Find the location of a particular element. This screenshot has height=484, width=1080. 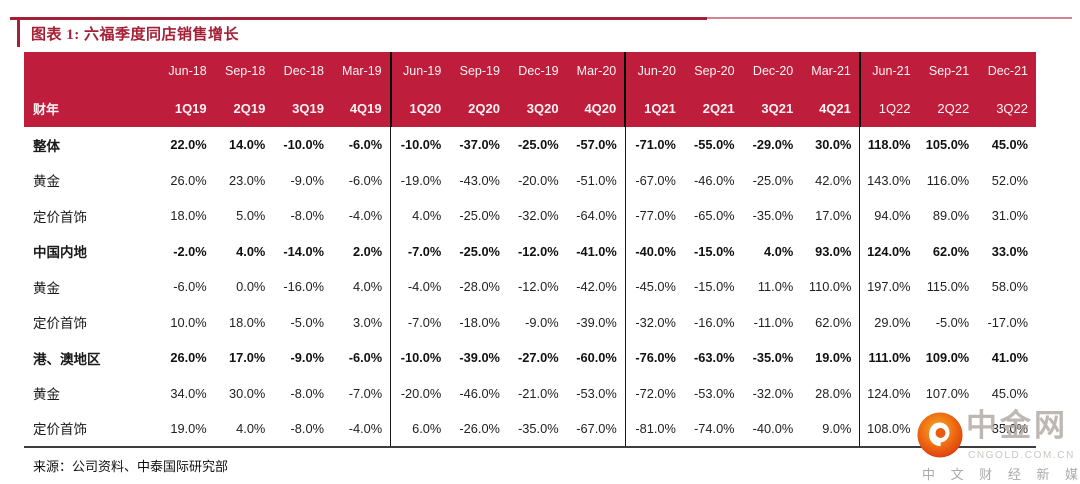

value-cell: 18.0% is located at coordinates (247, 322).